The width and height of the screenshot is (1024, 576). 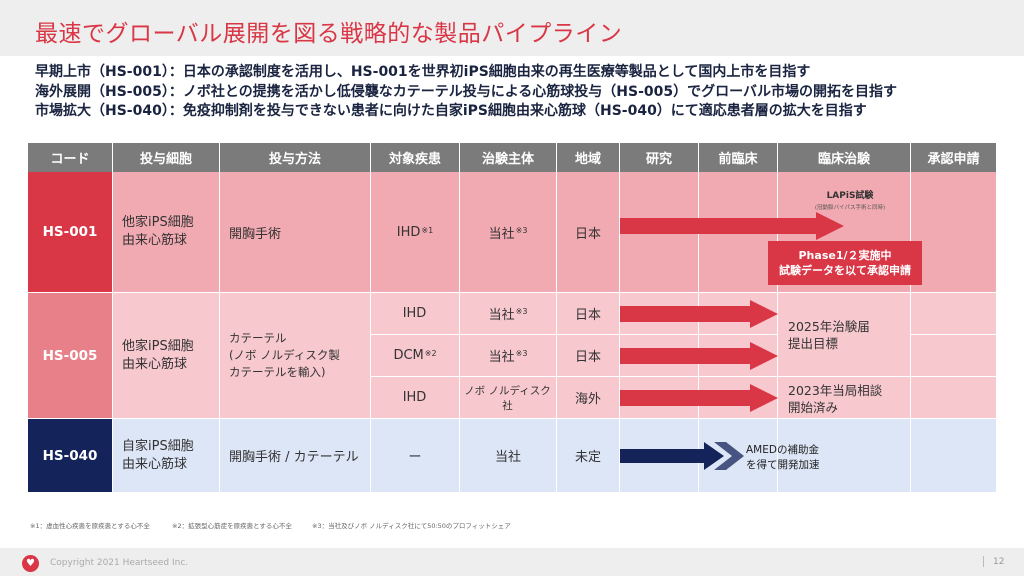 I want to click on row-hs005a-approval, so click(x=953, y=314).